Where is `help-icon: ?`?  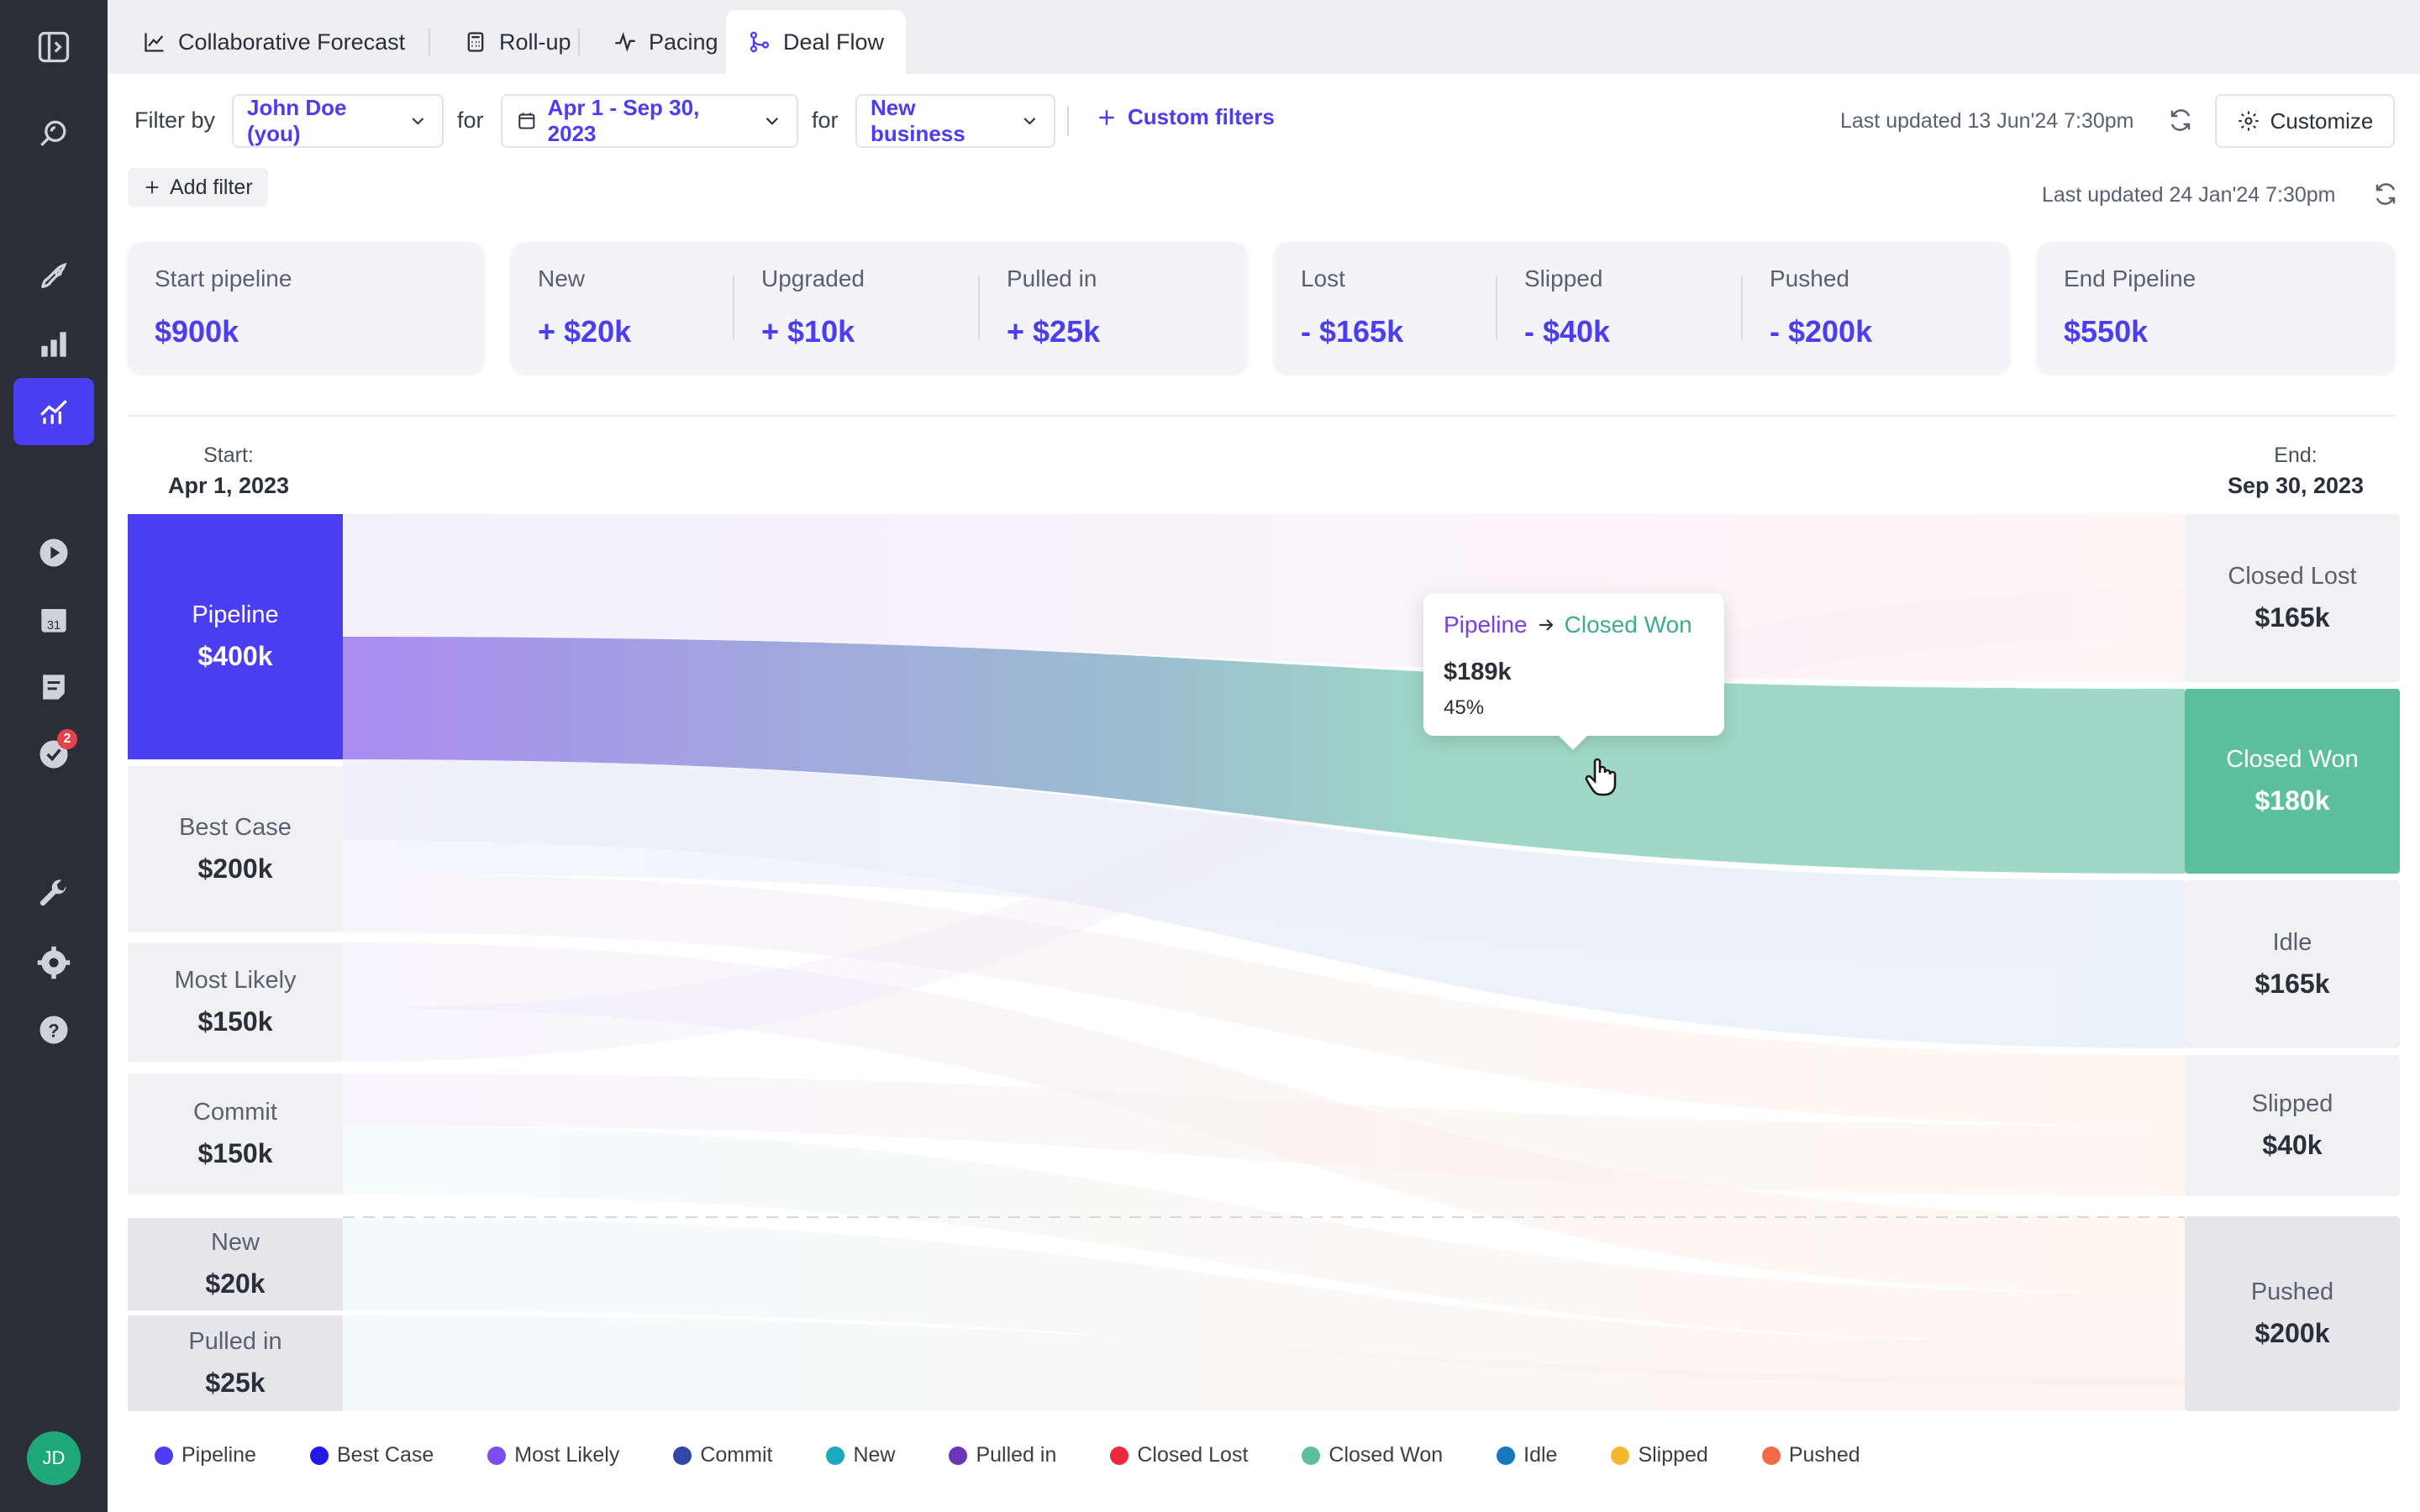
help-icon: ? is located at coordinates (53, 1029).